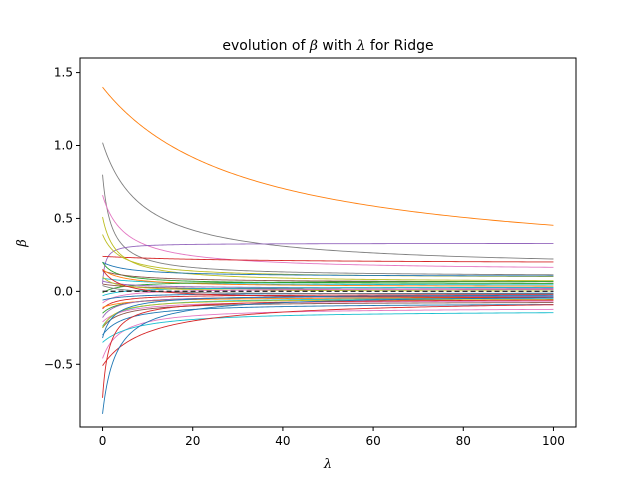 Image resolution: width=640 pixels, height=480 pixels. What do you see at coordinates (63, 73) in the screenshot?
I see `y-tick-label: 1.5` at bounding box center [63, 73].